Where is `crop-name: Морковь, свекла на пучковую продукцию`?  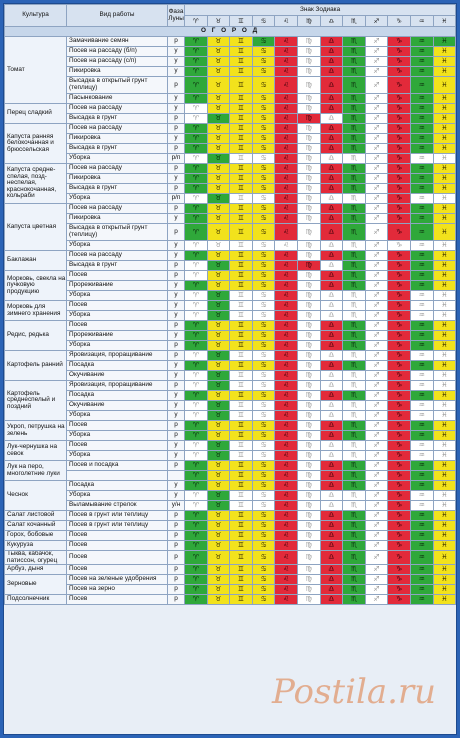
crop-name: Морковь, свекла на пучковую продукцию is located at coordinates (35, 285).